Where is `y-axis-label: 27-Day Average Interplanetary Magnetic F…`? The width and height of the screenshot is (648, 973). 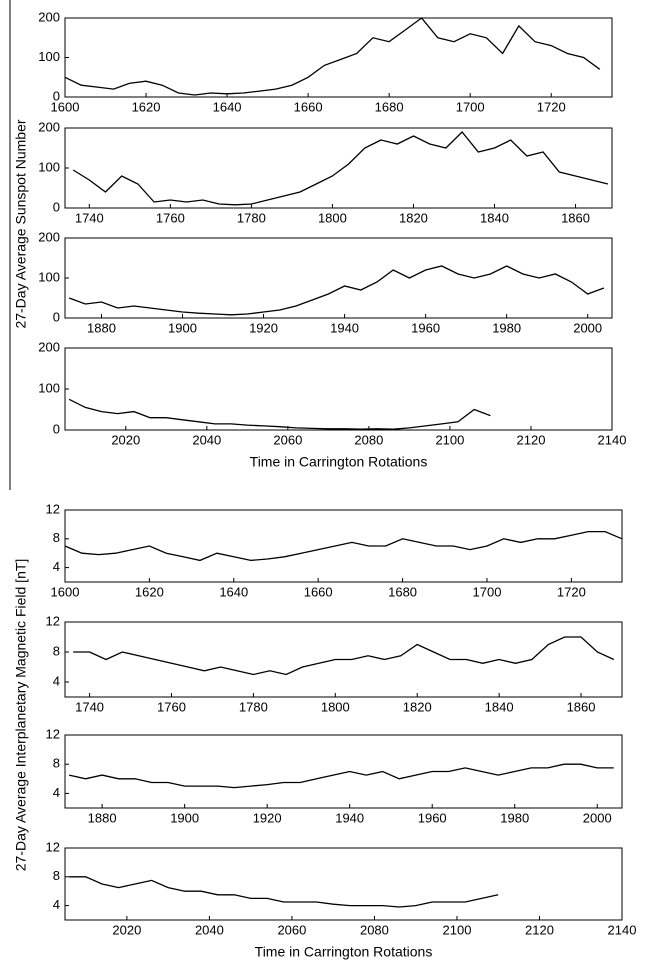
y-axis-label: 27-Day Average Interplanetary Magnetic F… is located at coordinates (21, 715).